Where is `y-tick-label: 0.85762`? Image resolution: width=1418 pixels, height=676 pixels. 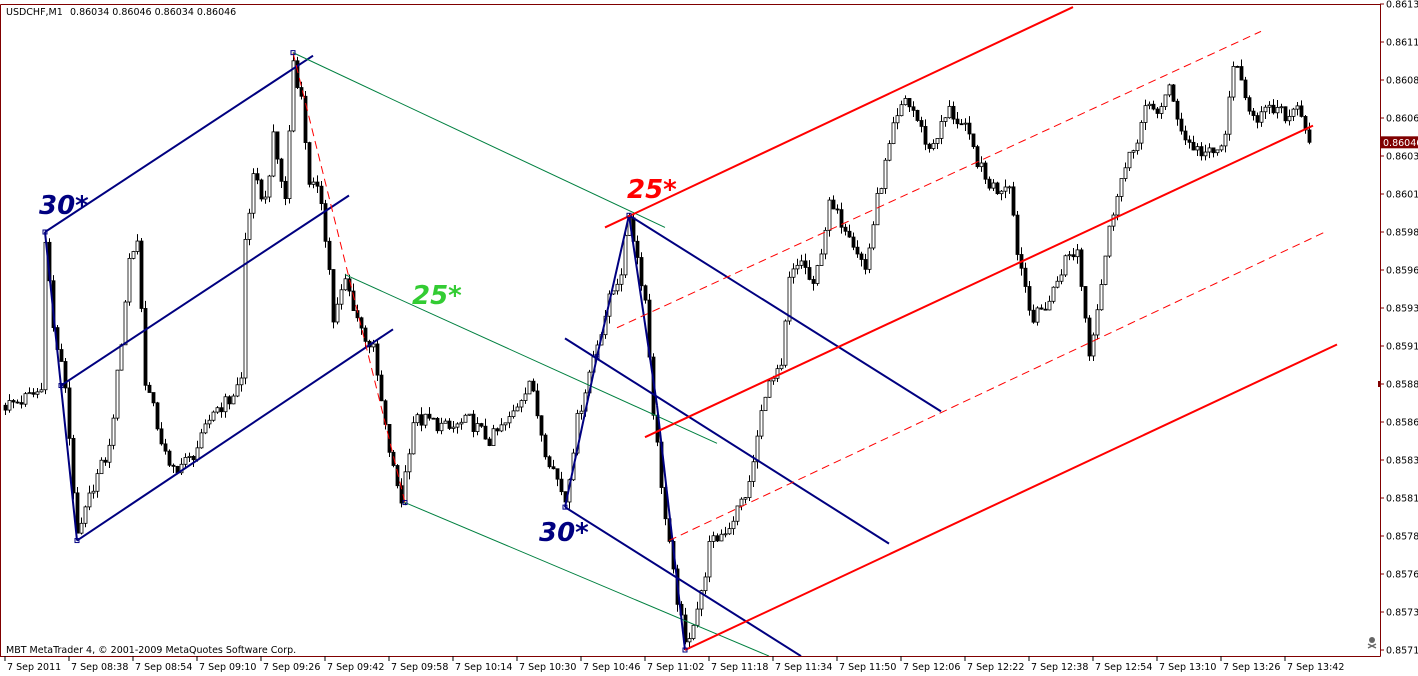 y-tick-label: 0.85762 is located at coordinates (1402, 575).